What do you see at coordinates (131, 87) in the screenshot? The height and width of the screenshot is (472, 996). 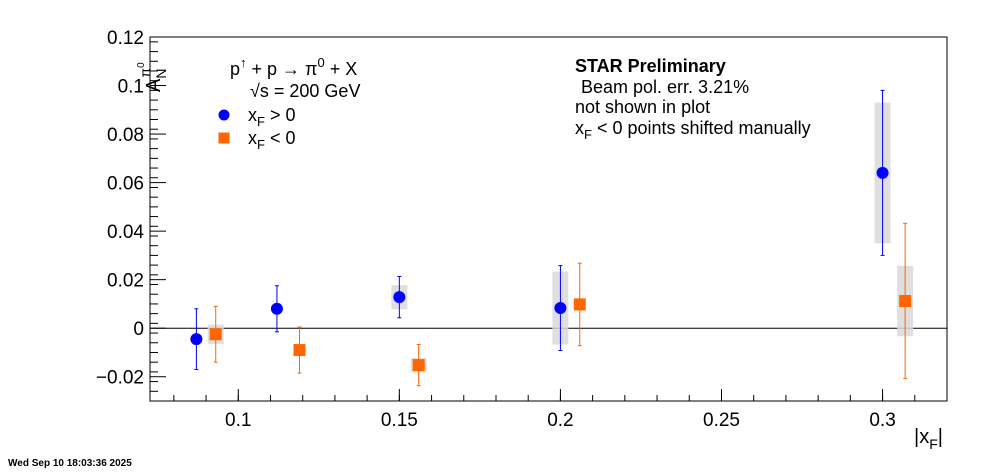 I see `y-tick-label: 0.1` at bounding box center [131, 87].